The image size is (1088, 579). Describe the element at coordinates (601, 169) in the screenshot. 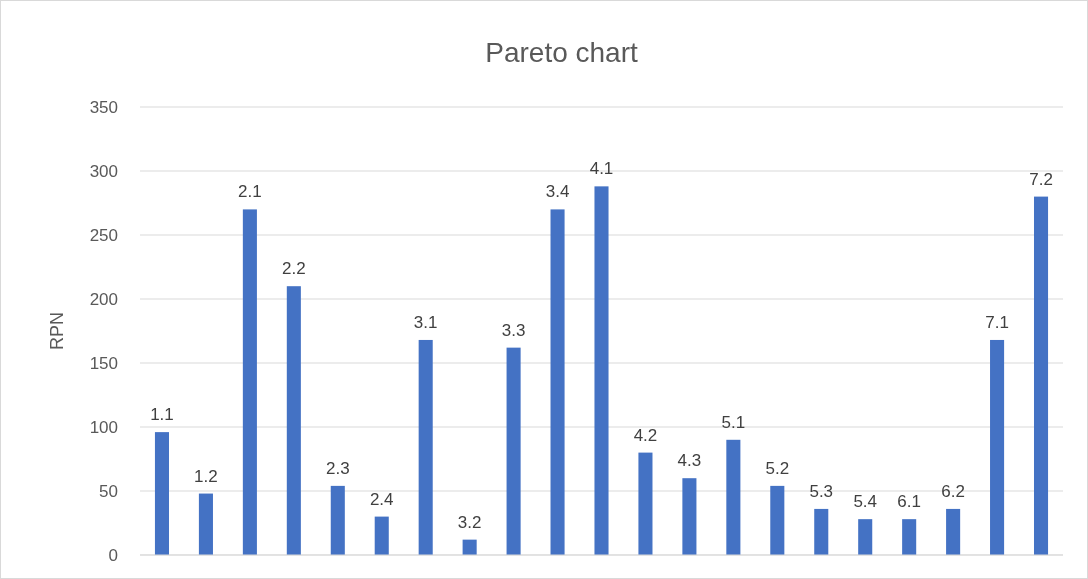

I see `x-tick-label: 4.1` at that location.